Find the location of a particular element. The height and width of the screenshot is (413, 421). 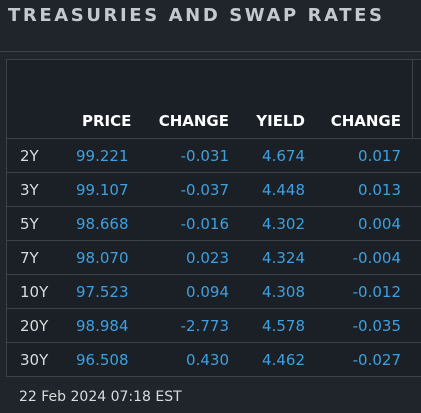

row-price: 97.523 is located at coordinates (102, 292).